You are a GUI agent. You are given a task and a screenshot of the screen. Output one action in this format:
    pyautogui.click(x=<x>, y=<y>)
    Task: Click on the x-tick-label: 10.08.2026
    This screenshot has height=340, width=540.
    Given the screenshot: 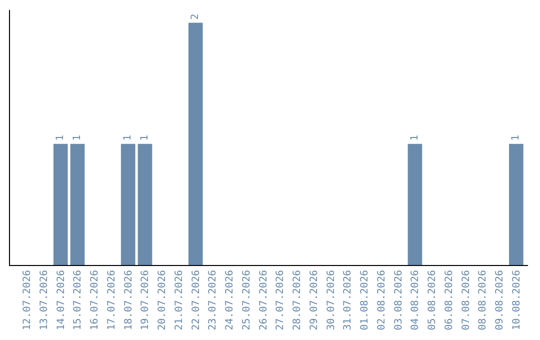 What is the action you would take?
    pyautogui.click(x=516, y=300)
    